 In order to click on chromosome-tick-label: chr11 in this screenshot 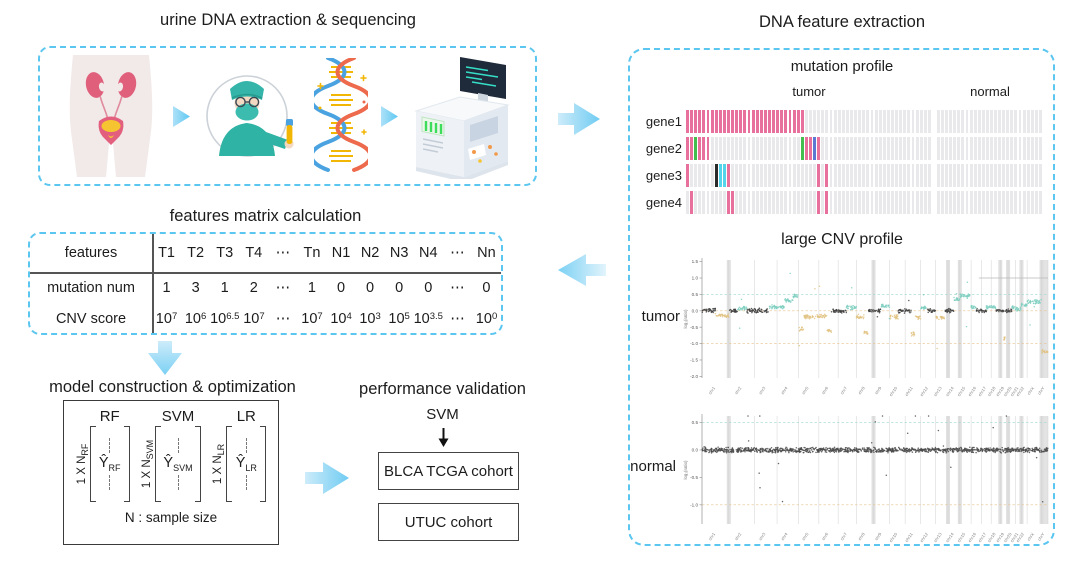, I will do `click(909, 391)`.